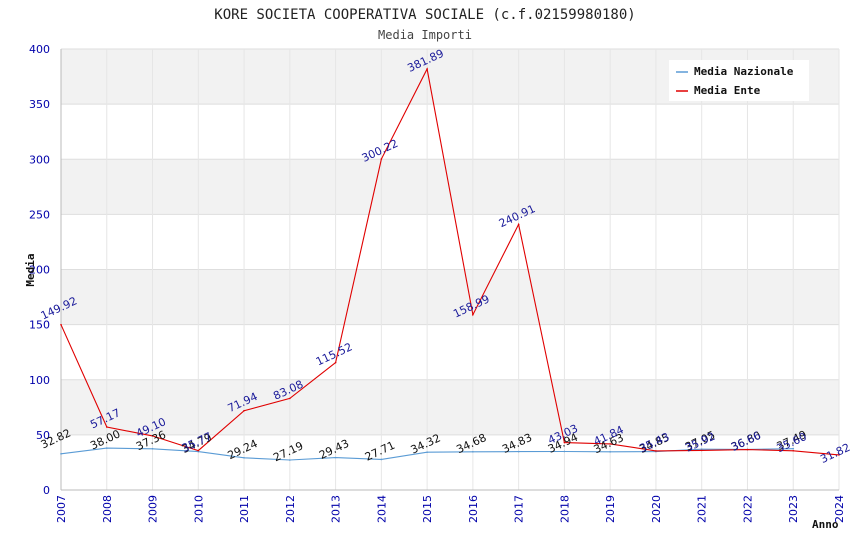 This screenshot has height=550, width=850. I want to click on x-tick-label: 2010, so click(198, 509).